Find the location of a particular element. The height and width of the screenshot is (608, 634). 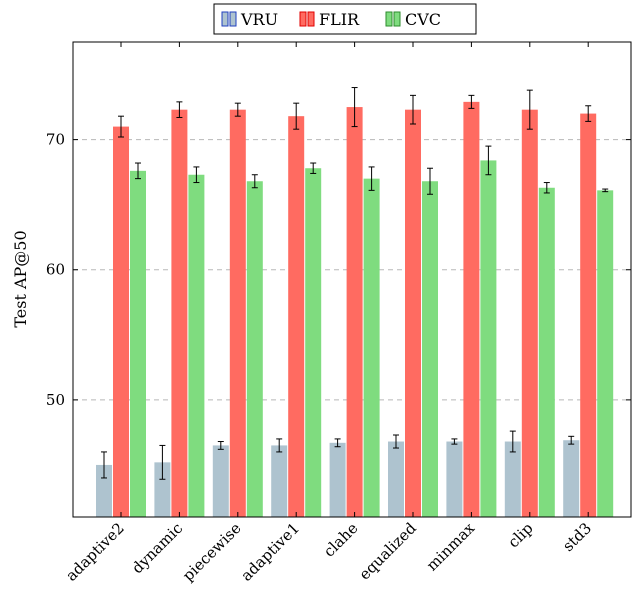

error-bar-flir-std3 is located at coordinates (588, 113).